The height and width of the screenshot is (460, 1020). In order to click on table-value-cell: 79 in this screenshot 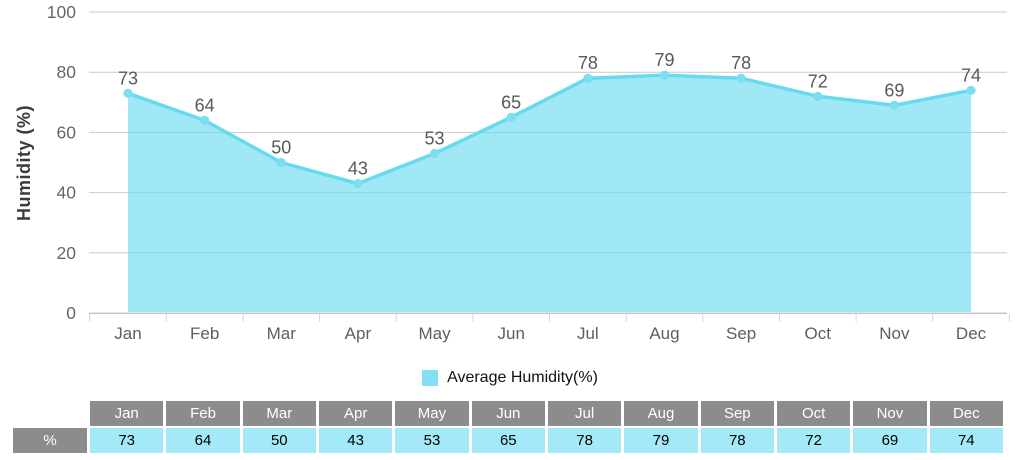, I will do `click(661, 440)`.